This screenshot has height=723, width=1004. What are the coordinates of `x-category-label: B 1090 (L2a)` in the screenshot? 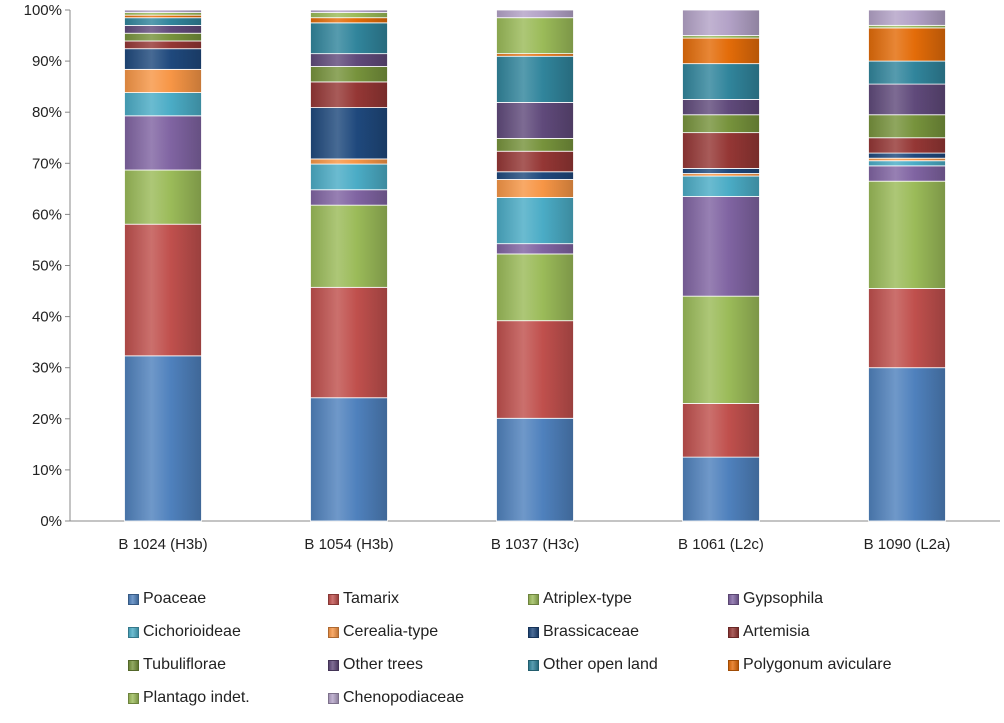 It's located at (907, 544).